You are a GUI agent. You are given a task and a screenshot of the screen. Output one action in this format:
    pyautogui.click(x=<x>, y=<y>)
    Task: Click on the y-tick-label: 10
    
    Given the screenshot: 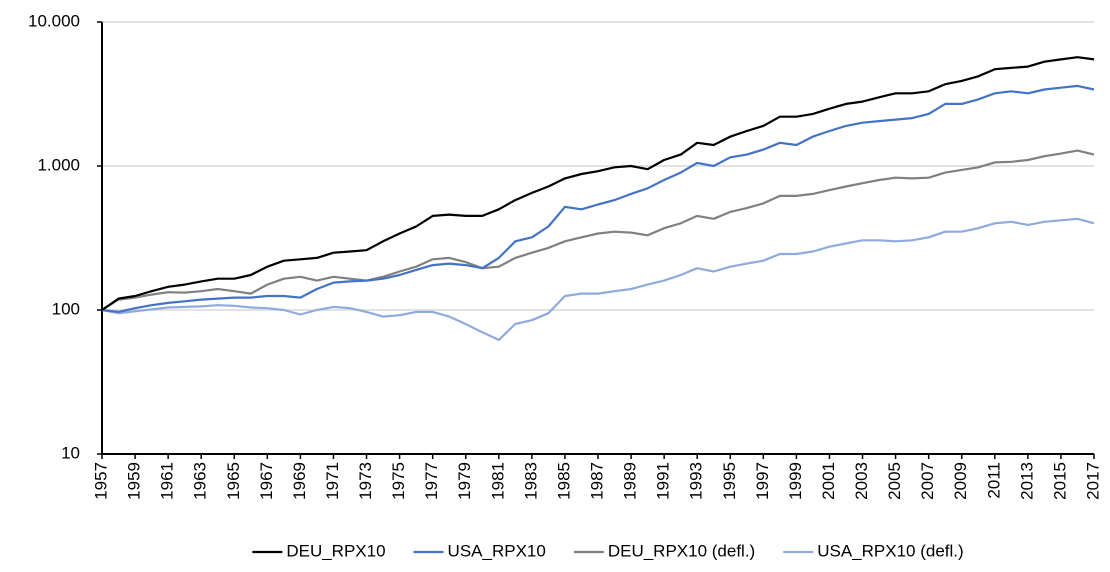 What is the action you would take?
    pyautogui.click(x=70, y=452)
    